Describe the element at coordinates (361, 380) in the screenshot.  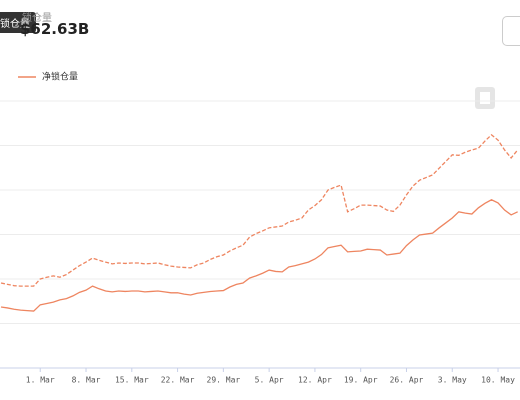
I see `x-tick-label: 19. Apr` at that location.